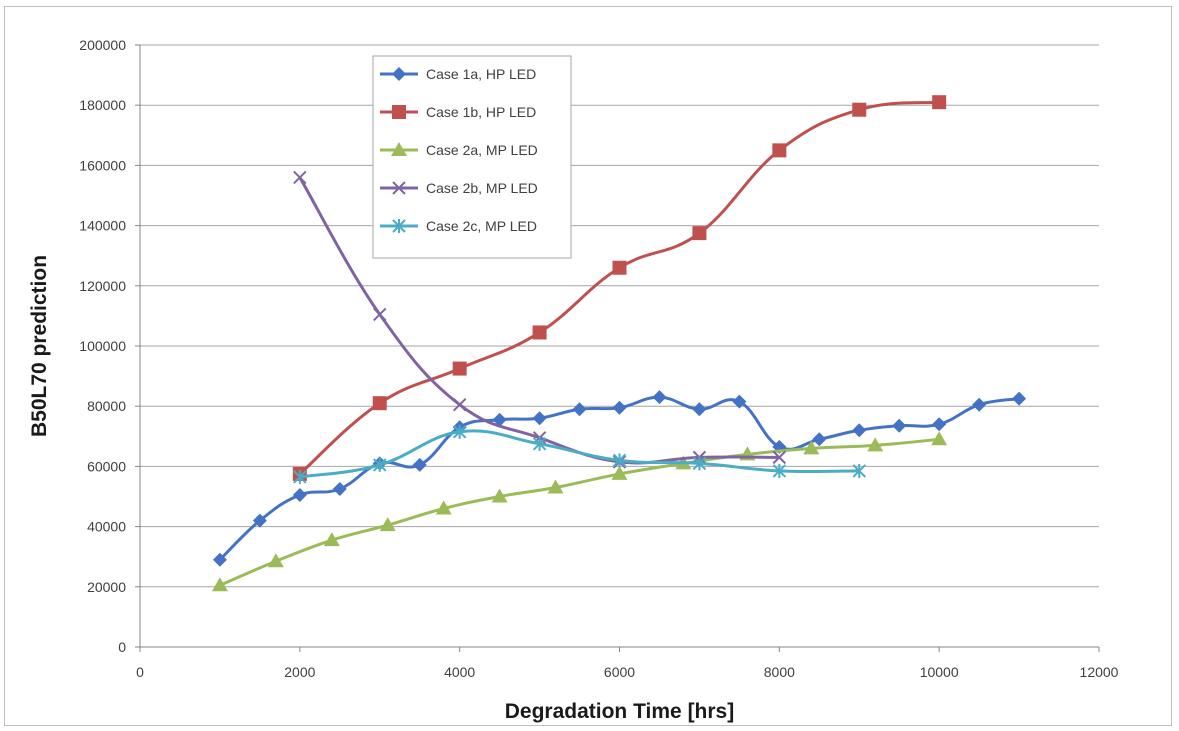 The width and height of the screenshot is (1179, 731). Describe the element at coordinates (39, 346) in the screenshot. I see `y-axis-title: B50L70 prediction` at that location.